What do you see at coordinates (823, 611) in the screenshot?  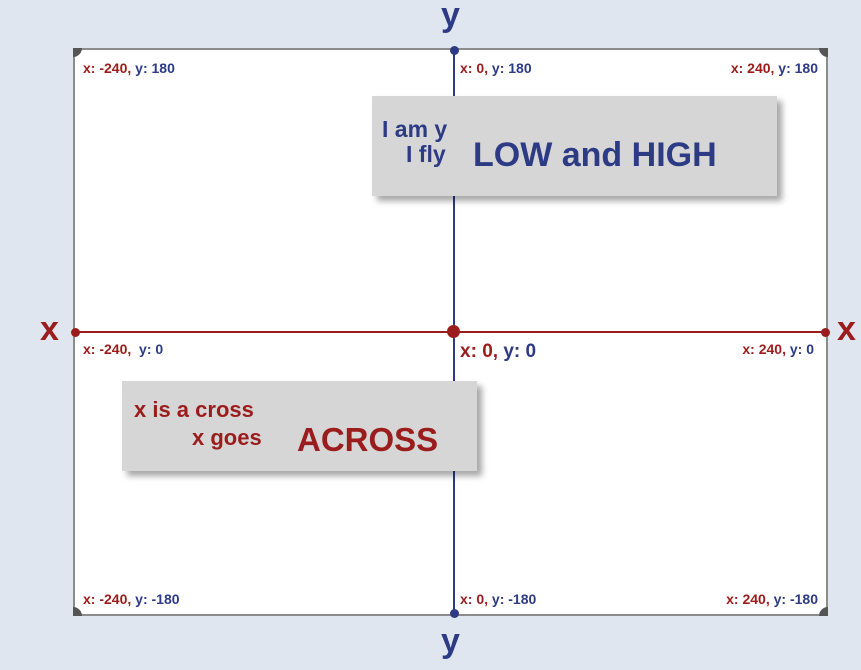 I see `corner-marker-bottom-right` at bounding box center [823, 611].